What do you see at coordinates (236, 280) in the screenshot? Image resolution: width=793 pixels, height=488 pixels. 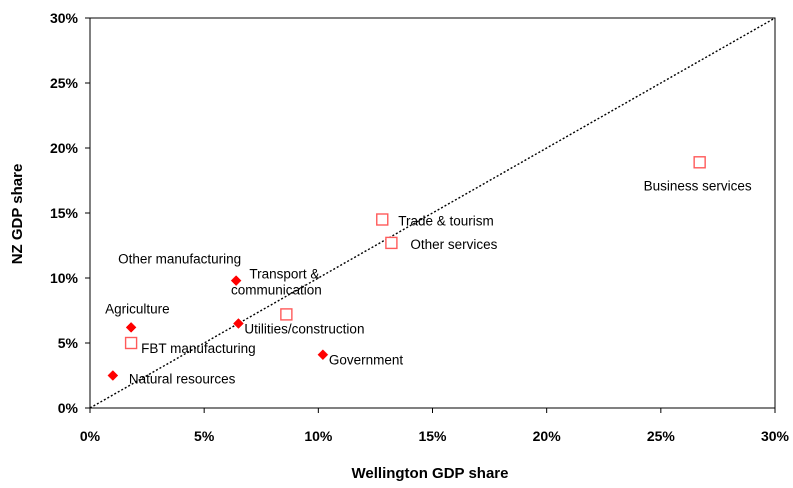 I see `point-other-manufacturing` at bounding box center [236, 280].